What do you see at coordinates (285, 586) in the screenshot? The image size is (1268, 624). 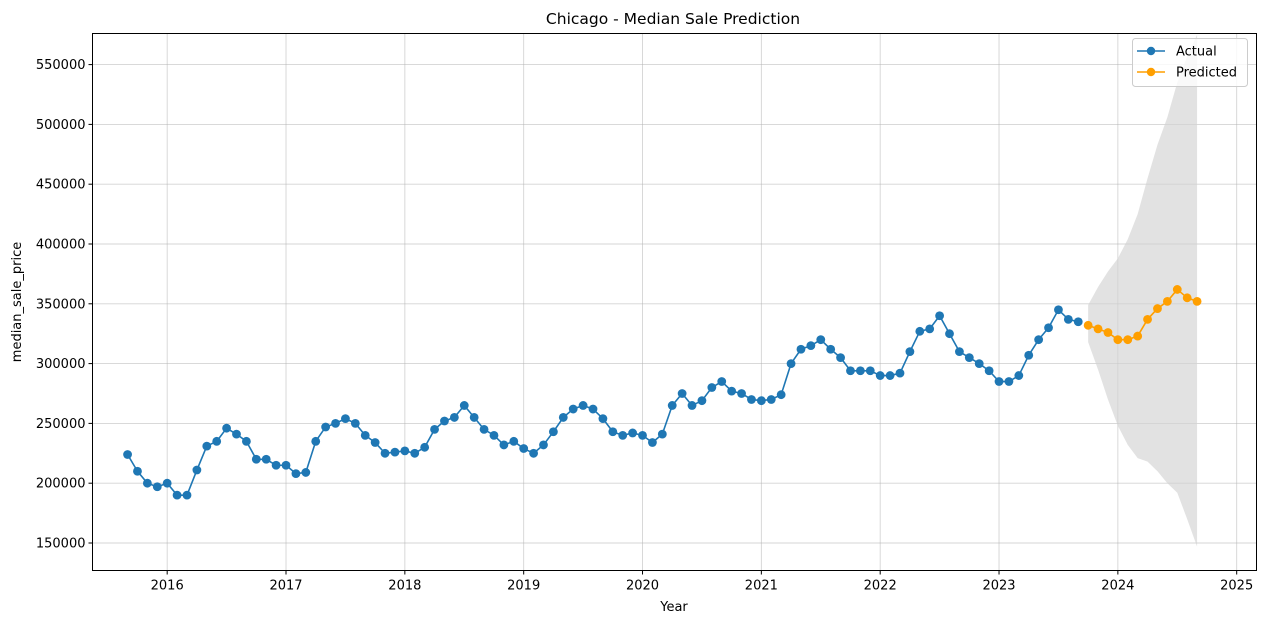 I see `x-tick-label: 2017` at bounding box center [285, 586].